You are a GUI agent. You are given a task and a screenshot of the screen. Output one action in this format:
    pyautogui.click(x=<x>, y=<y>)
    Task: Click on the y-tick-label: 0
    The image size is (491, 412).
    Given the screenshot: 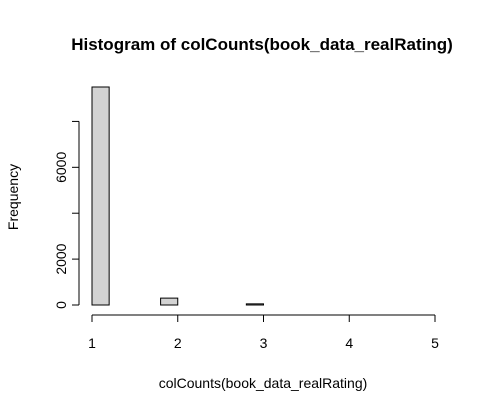 What is the action you would take?
    pyautogui.click(x=61, y=305)
    